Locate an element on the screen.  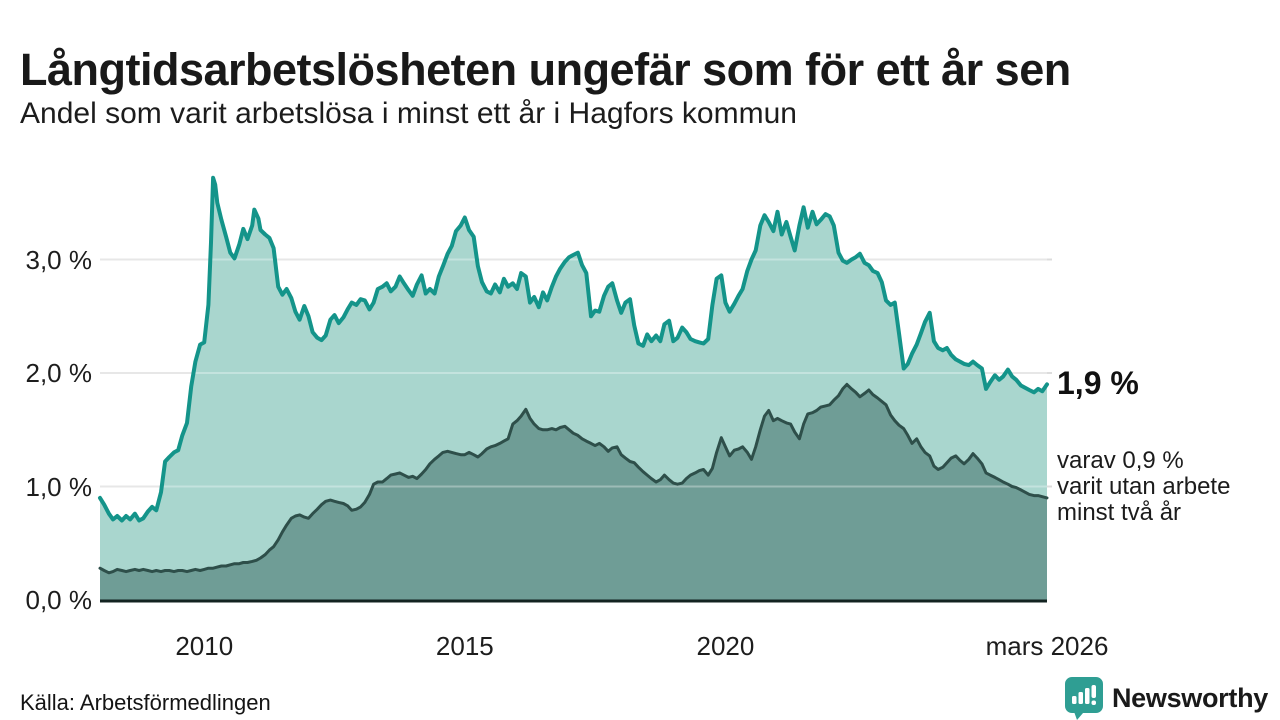
newsworthy-wordmark: Newsworthy is located at coordinates (1189, 697).